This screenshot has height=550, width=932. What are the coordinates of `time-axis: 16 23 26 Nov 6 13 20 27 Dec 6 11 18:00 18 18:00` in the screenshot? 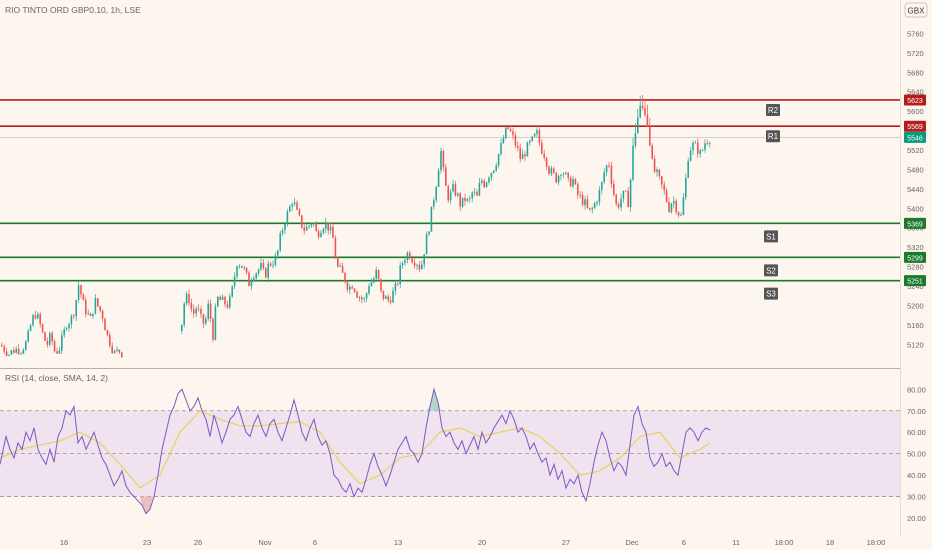 It's located at (473, 542).